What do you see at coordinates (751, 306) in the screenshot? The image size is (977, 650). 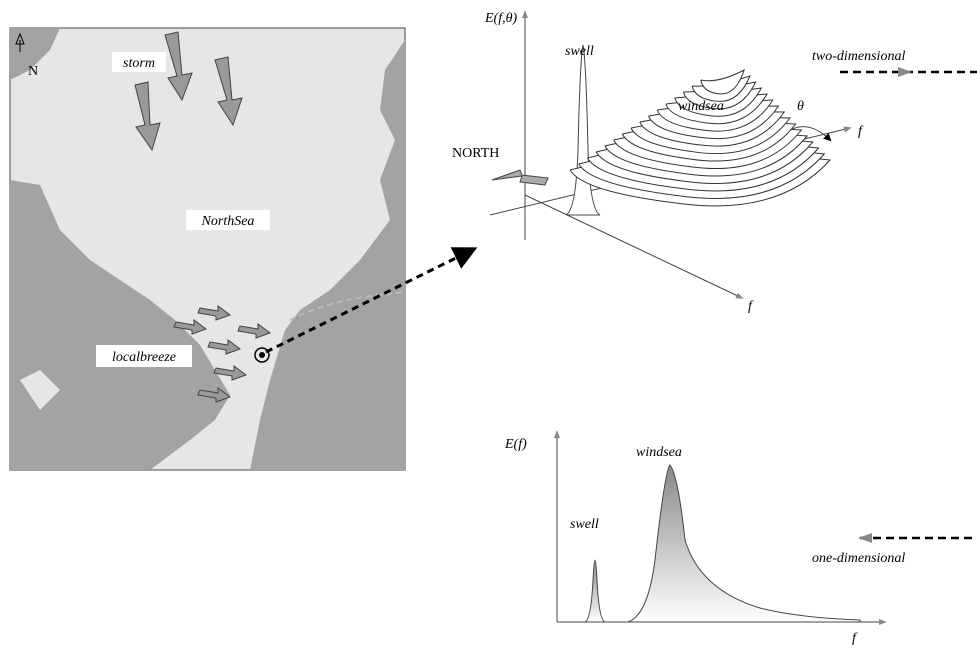 I see `f-2d-label: f` at bounding box center [751, 306].